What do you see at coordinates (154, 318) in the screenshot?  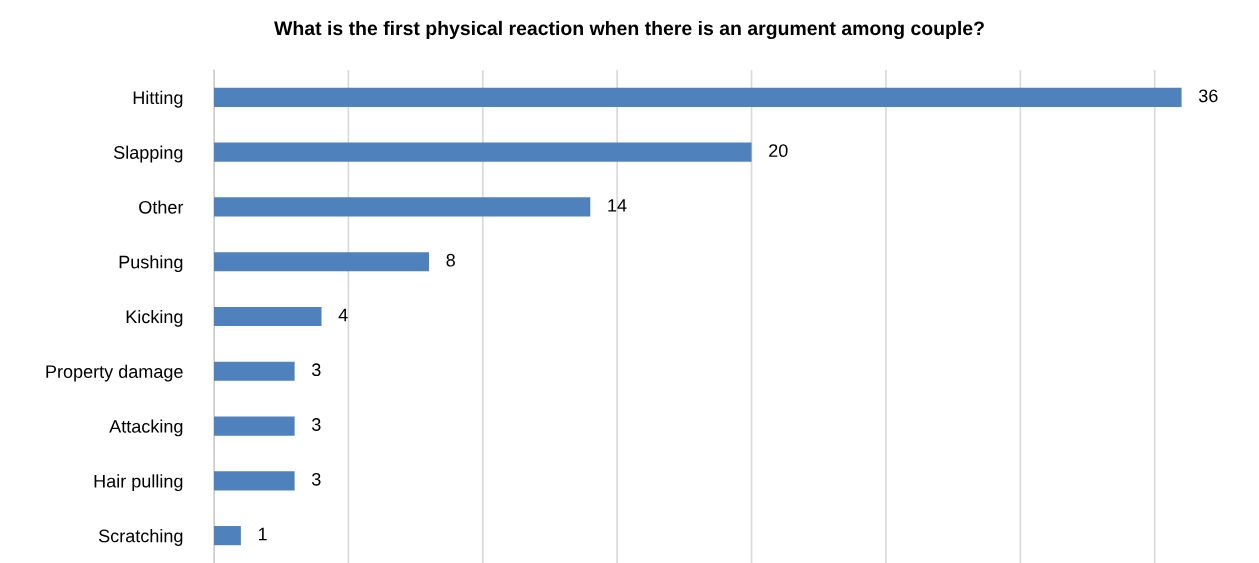 I see `y-tick-label: Kicking` at bounding box center [154, 318].